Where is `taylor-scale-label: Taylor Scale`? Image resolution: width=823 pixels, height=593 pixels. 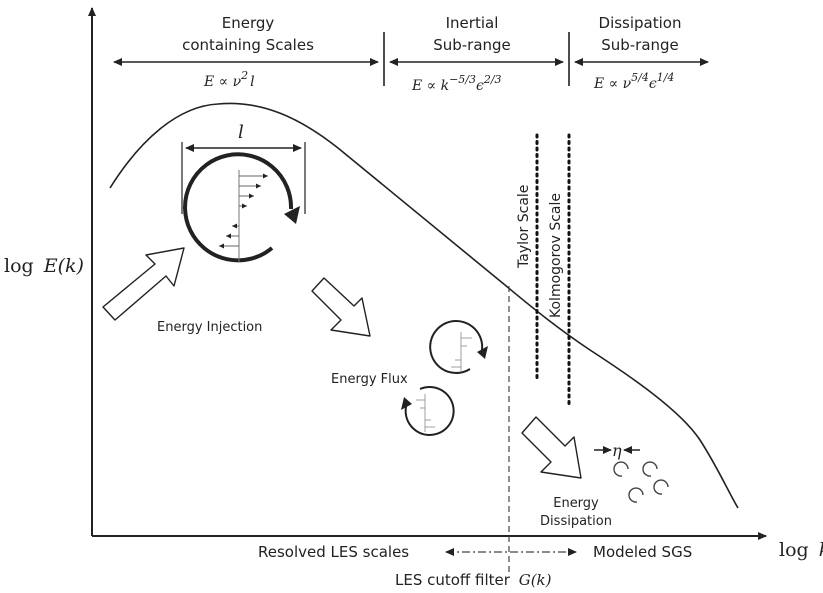
taylor-scale-label: Taylor Scale is located at coordinates (524, 227).